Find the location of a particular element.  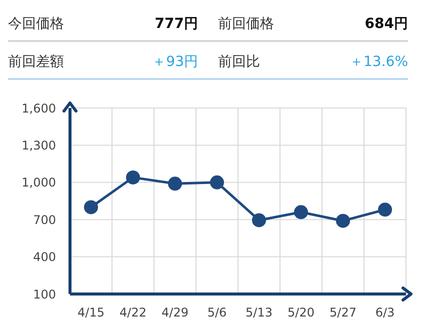

y-tick-label: 1,000 is located at coordinates (39, 183).